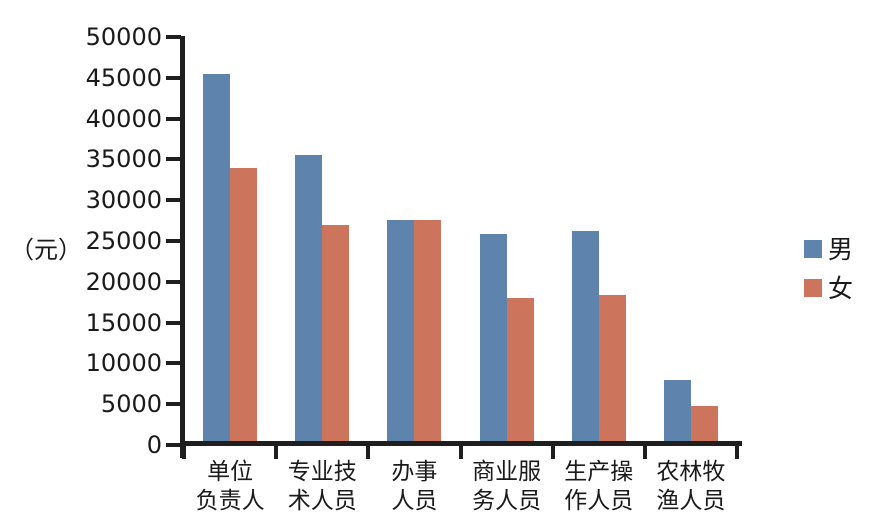 Image resolution: width=876 pixels, height=522 pixels. Describe the element at coordinates (612, 370) in the screenshot. I see `bar-女-生产操作人员` at that location.